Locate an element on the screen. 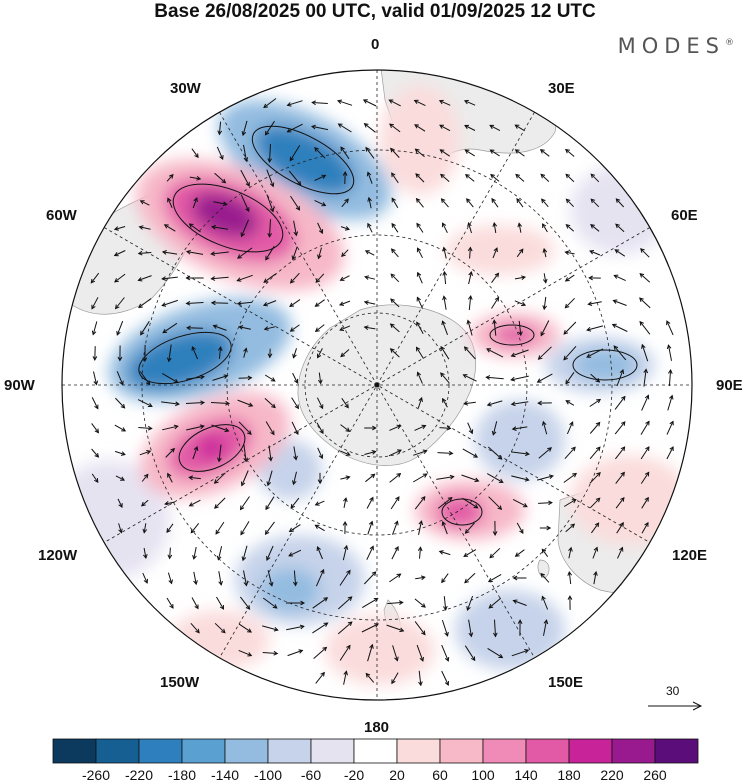 This screenshot has width=750, height=783. lon-label-150e: 150E is located at coordinates (566, 682).